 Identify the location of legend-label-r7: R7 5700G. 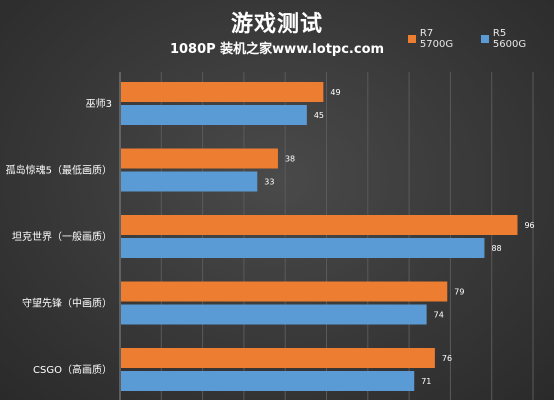
(436, 39).